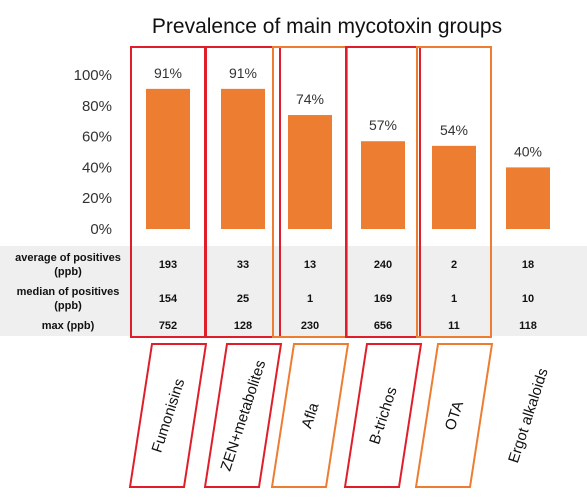  Describe the element at coordinates (168, 326) in the screenshot. I see `table-cell: 752` at that location.